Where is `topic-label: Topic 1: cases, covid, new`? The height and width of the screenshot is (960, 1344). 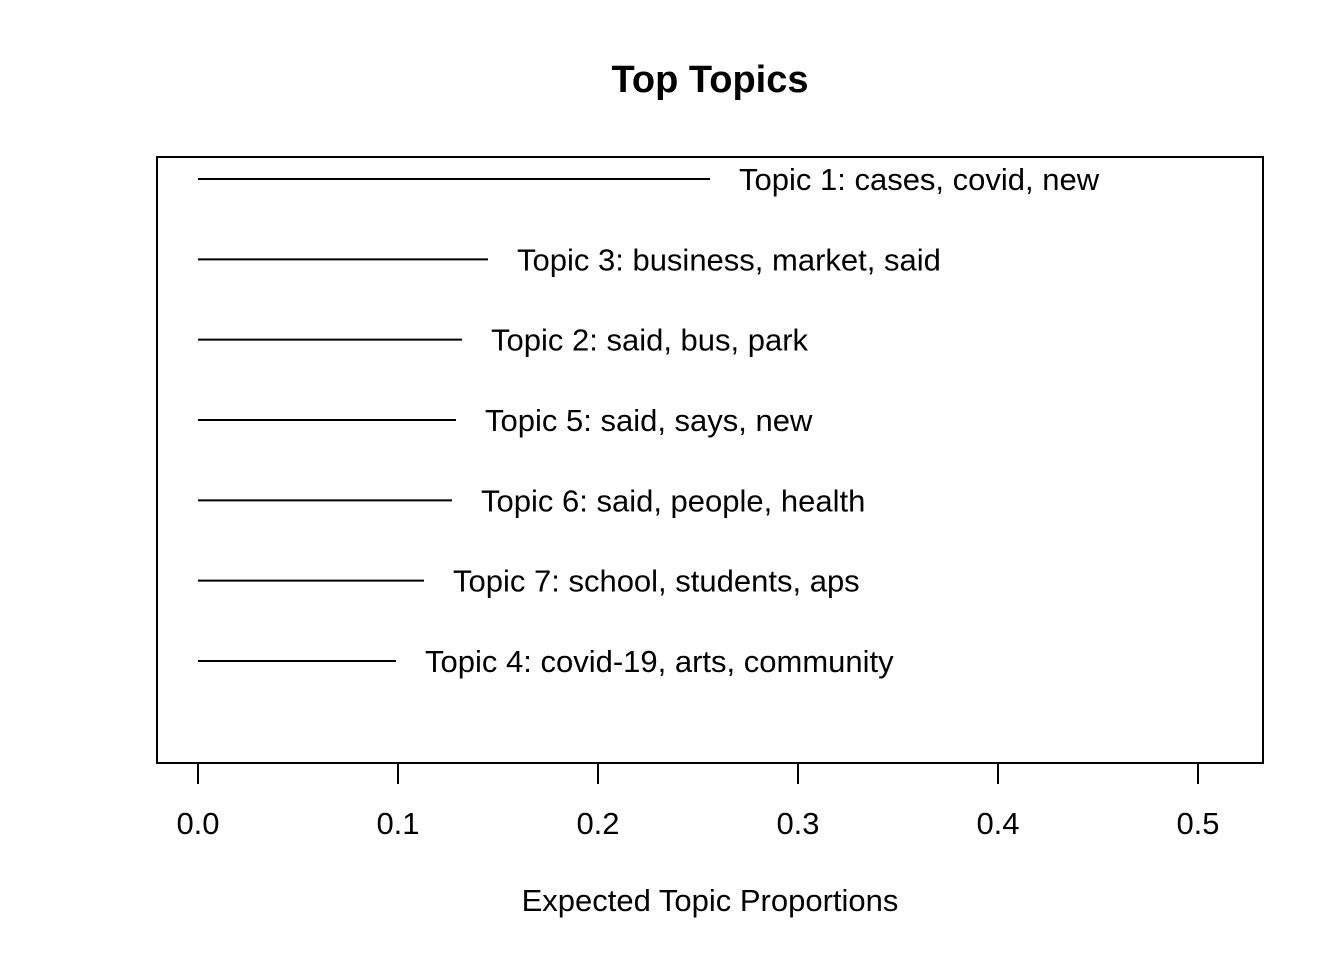
topic-label: Topic 1: cases, covid, new is located at coordinates (919, 179).